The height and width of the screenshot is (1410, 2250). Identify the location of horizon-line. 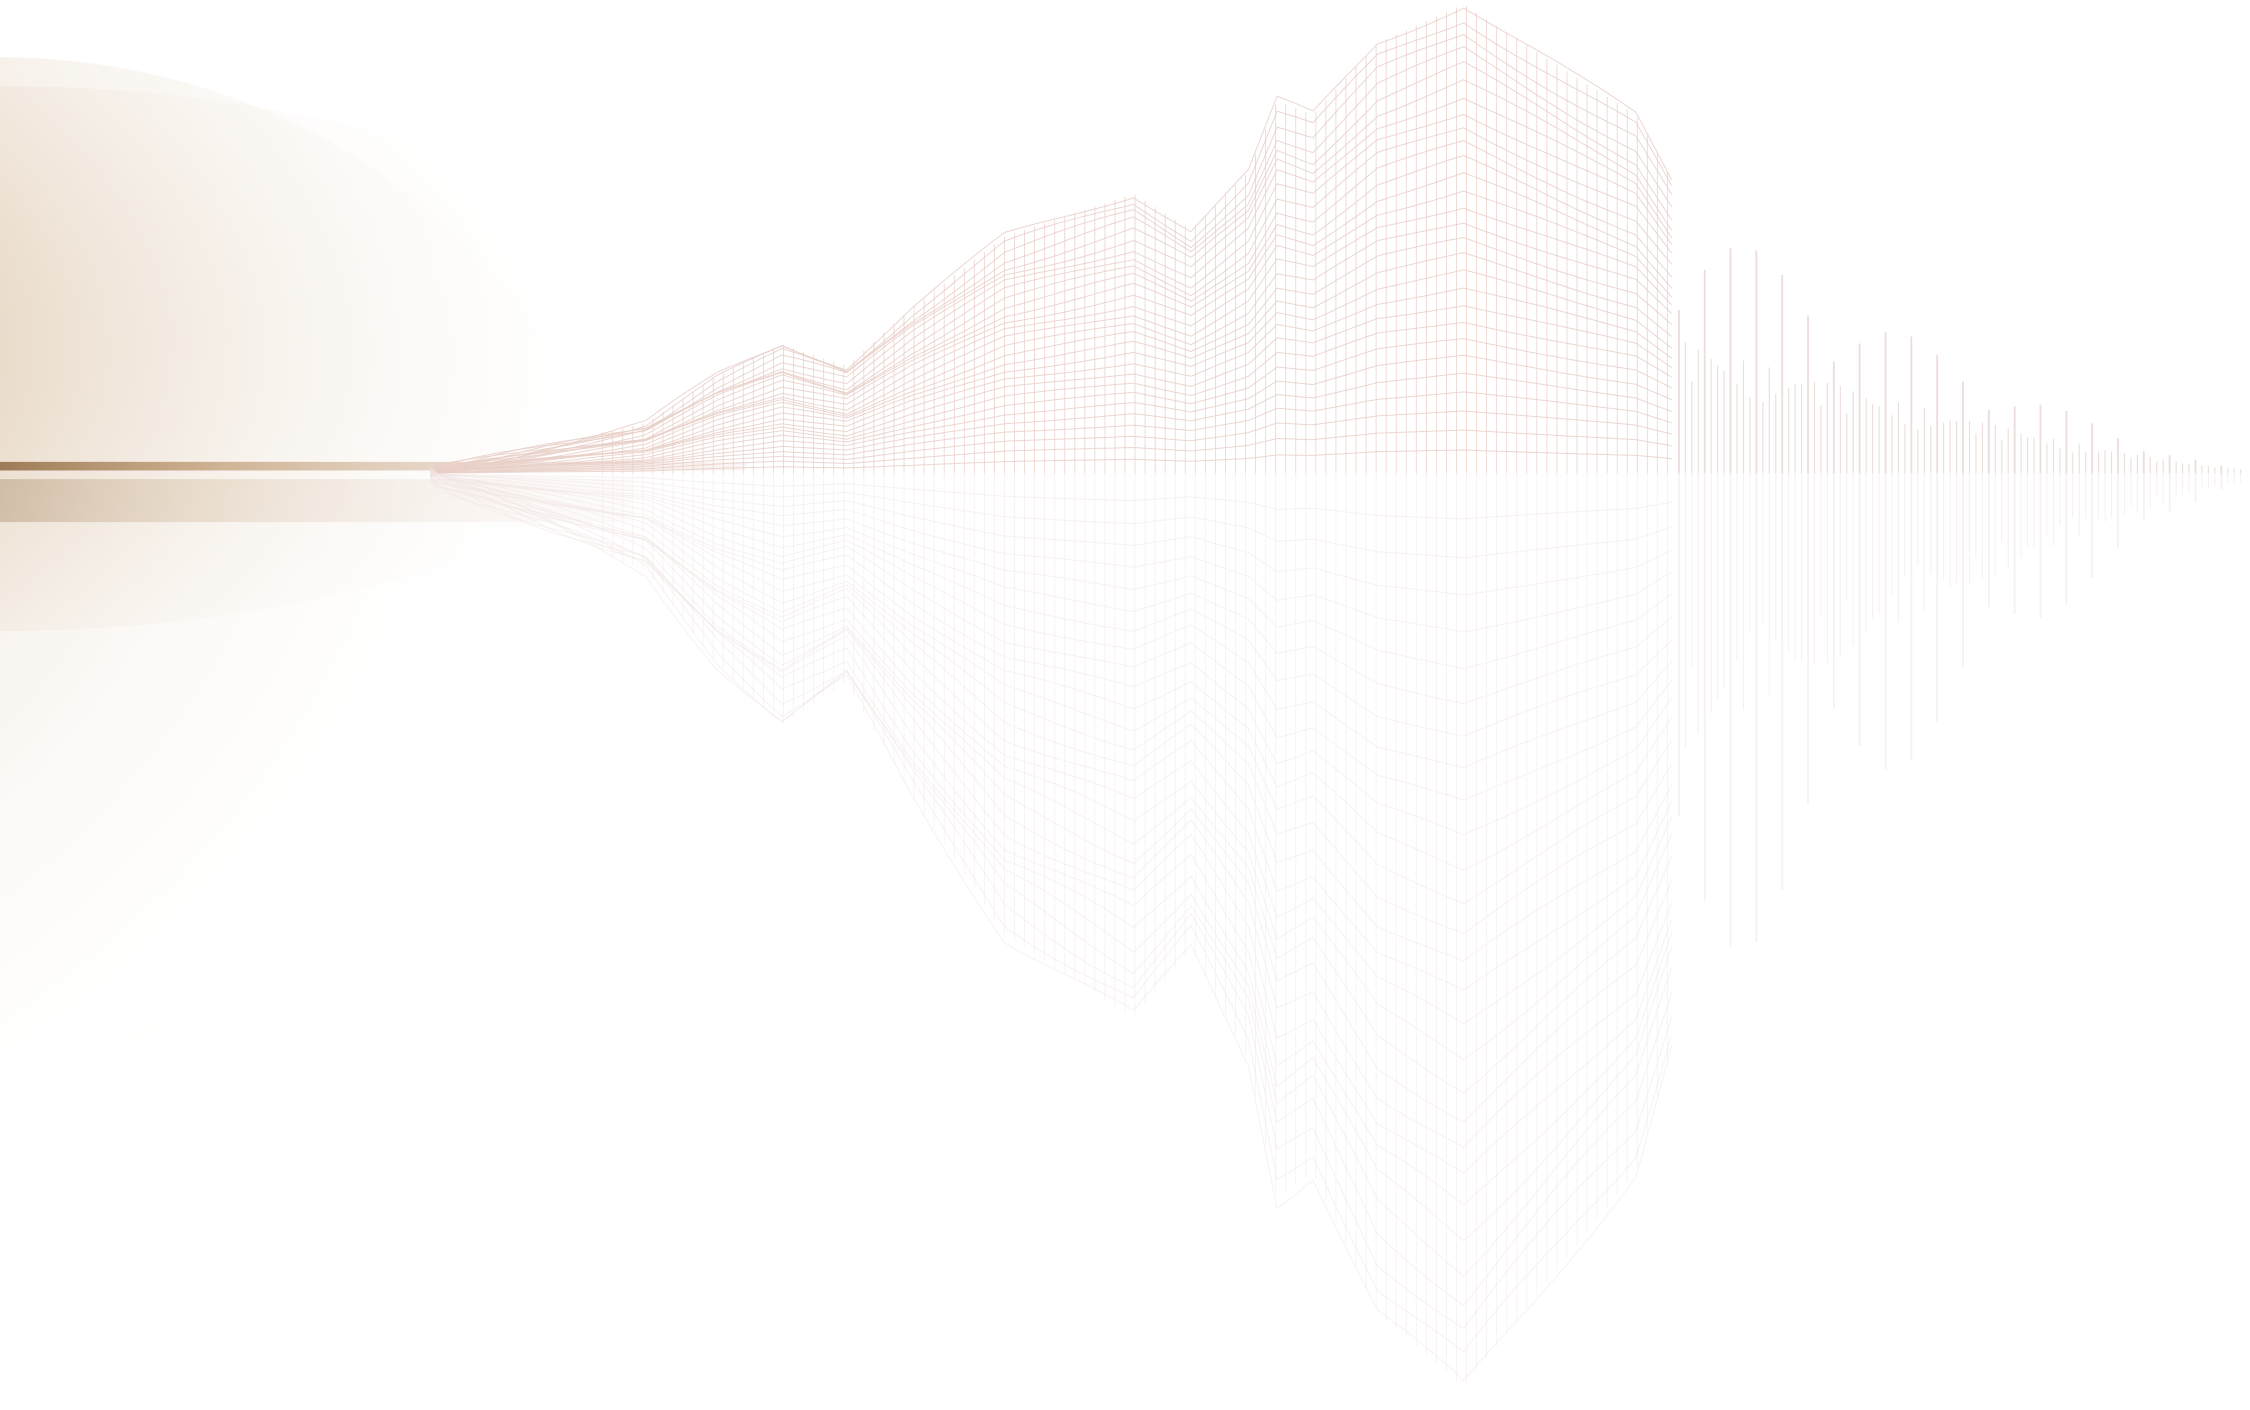
(373, 466).